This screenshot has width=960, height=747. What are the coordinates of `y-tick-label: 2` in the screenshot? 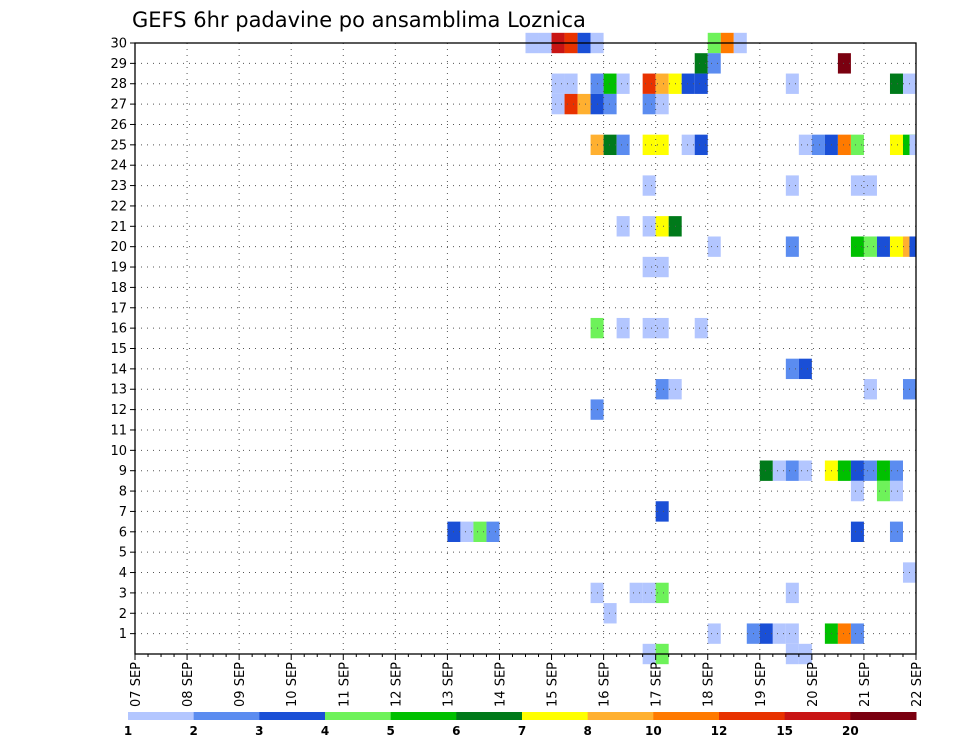 It's located at (123, 614).